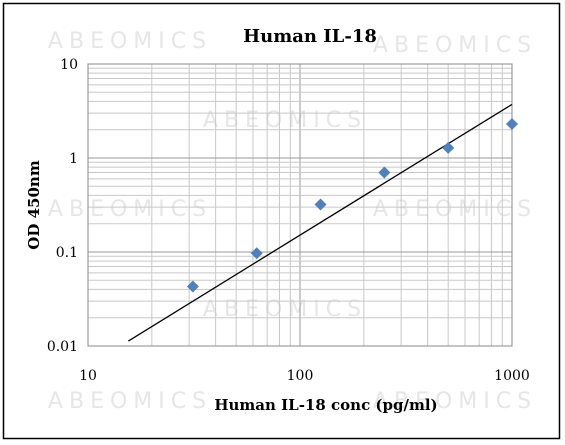 This screenshot has width=565, height=445. I want to click on x-tick-label: 10, so click(88, 376).